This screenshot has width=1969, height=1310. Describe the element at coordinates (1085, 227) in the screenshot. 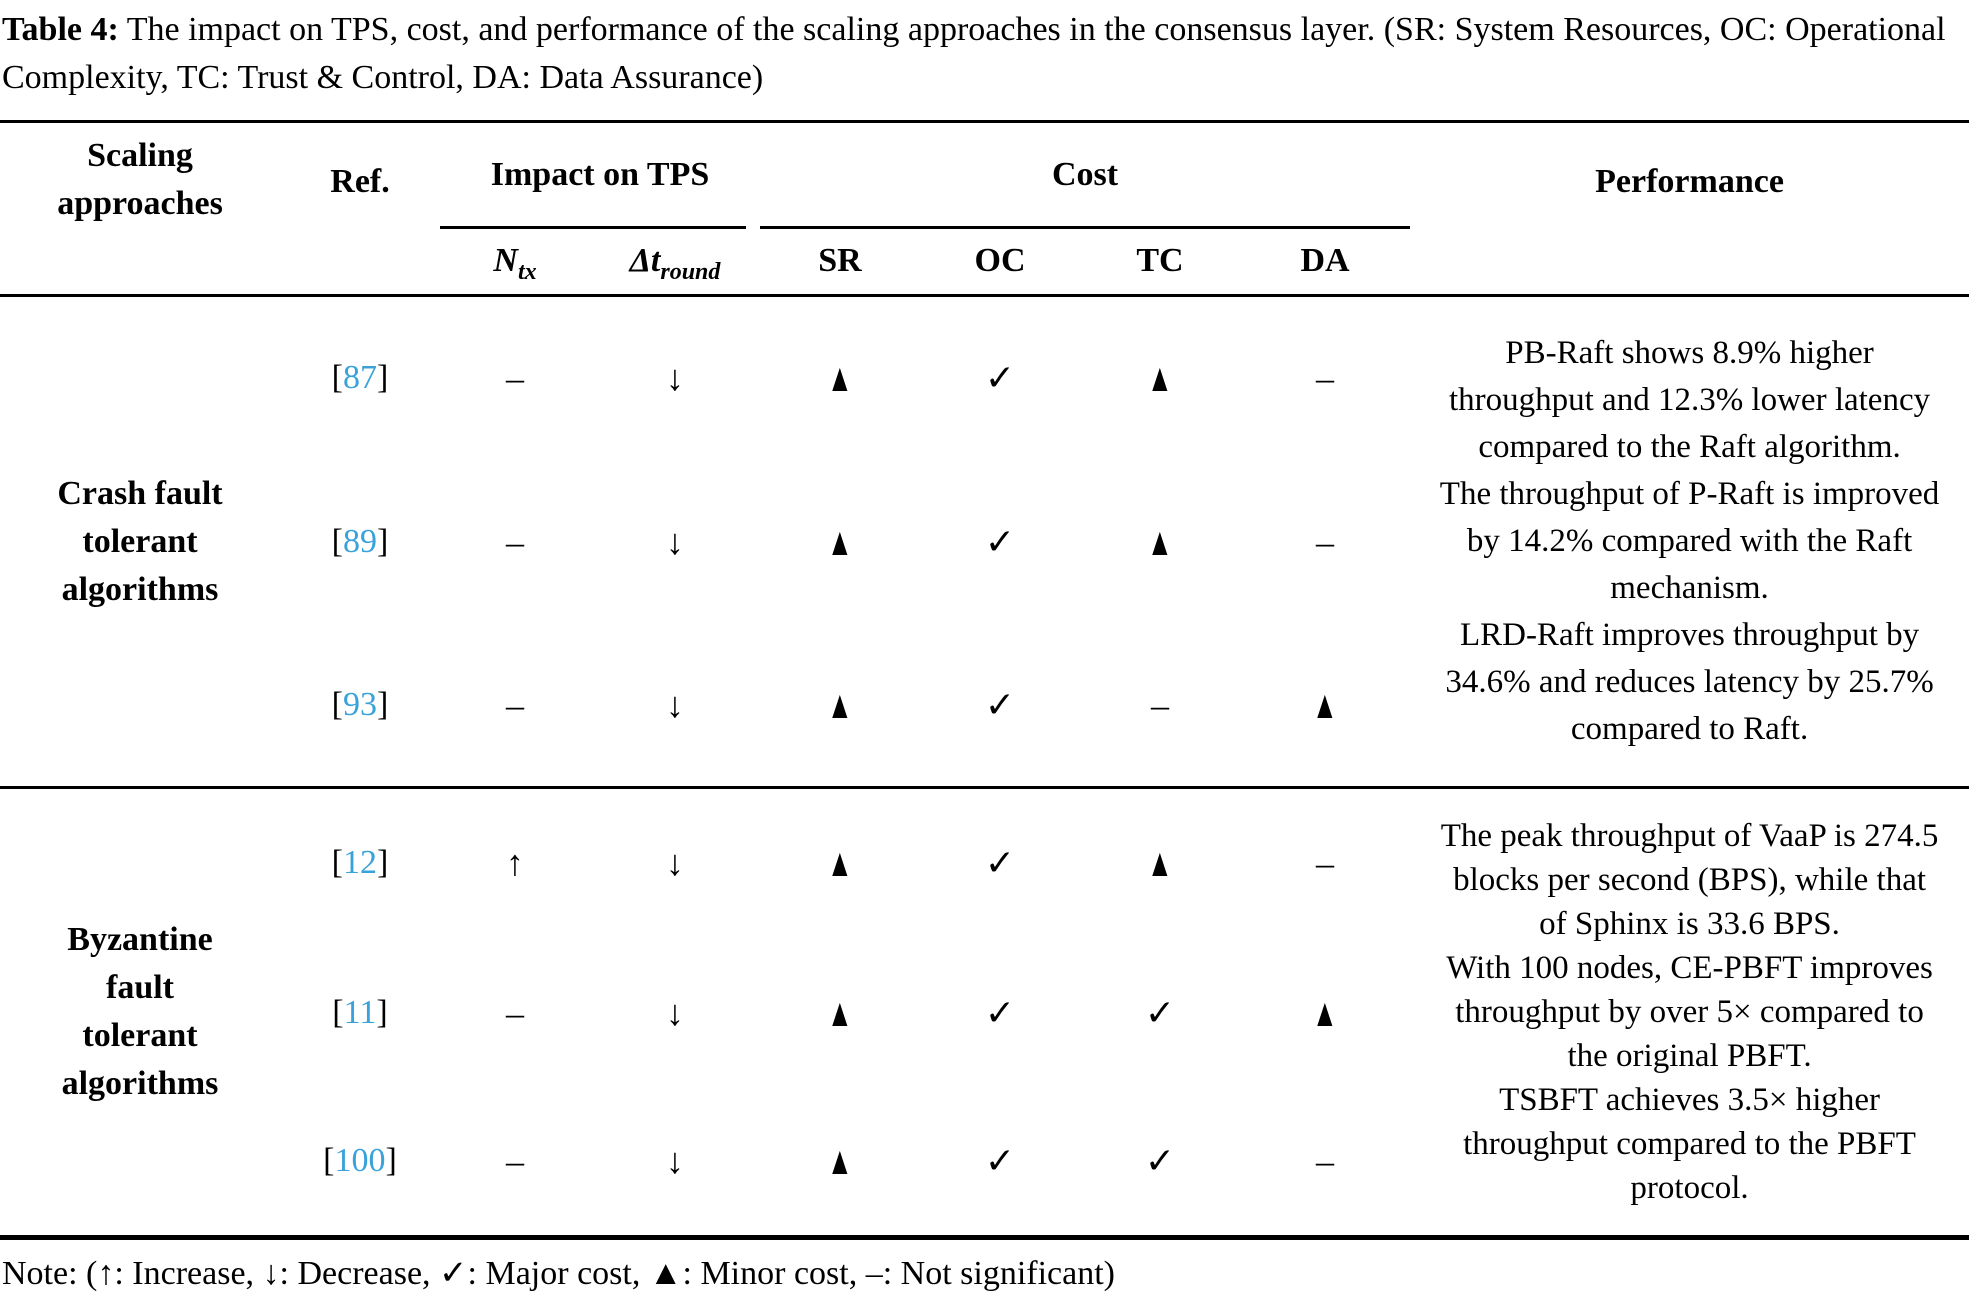

I see `cost-rule` at that location.